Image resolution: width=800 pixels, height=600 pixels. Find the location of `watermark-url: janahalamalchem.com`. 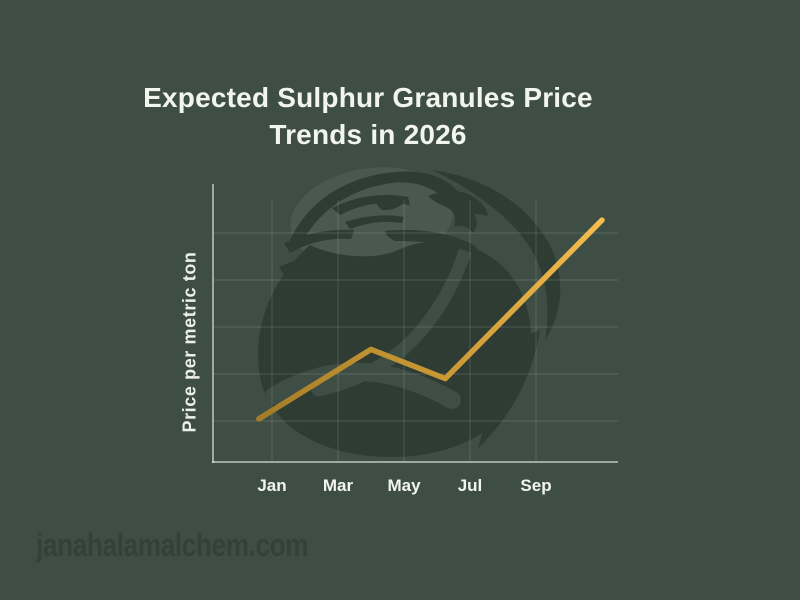

watermark-url: janahalamalchem.com is located at coordinates (172, 545).